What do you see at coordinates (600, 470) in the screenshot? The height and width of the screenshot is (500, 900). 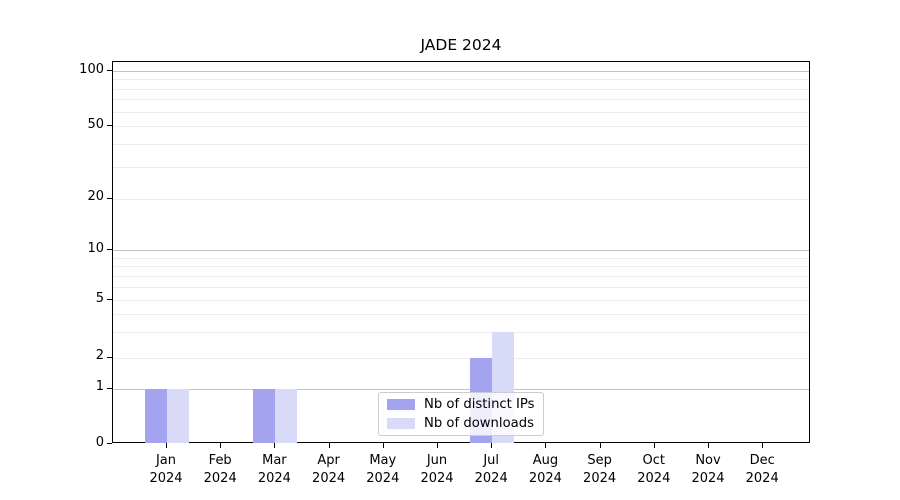 I see `x-axis-tick-label: Sep 2024` at bounding box center [600, 470].